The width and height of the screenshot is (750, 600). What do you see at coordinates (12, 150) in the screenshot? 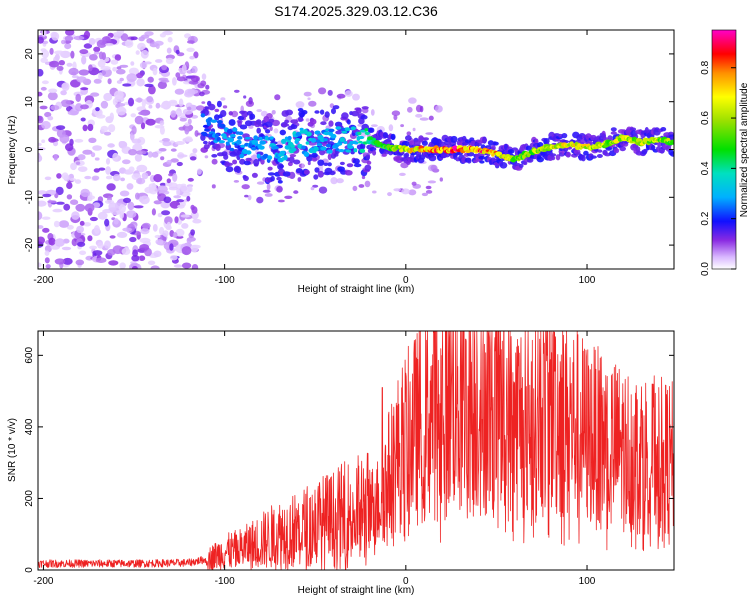
I see `spectrogram-y-label: Frequency (Hz)` at bounding box center [12, 150].